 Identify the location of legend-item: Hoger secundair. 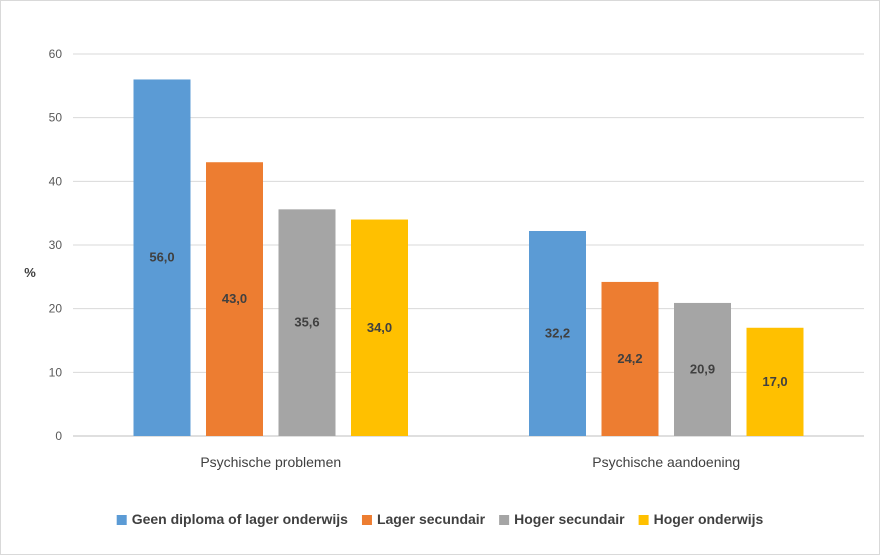
(562, 519).